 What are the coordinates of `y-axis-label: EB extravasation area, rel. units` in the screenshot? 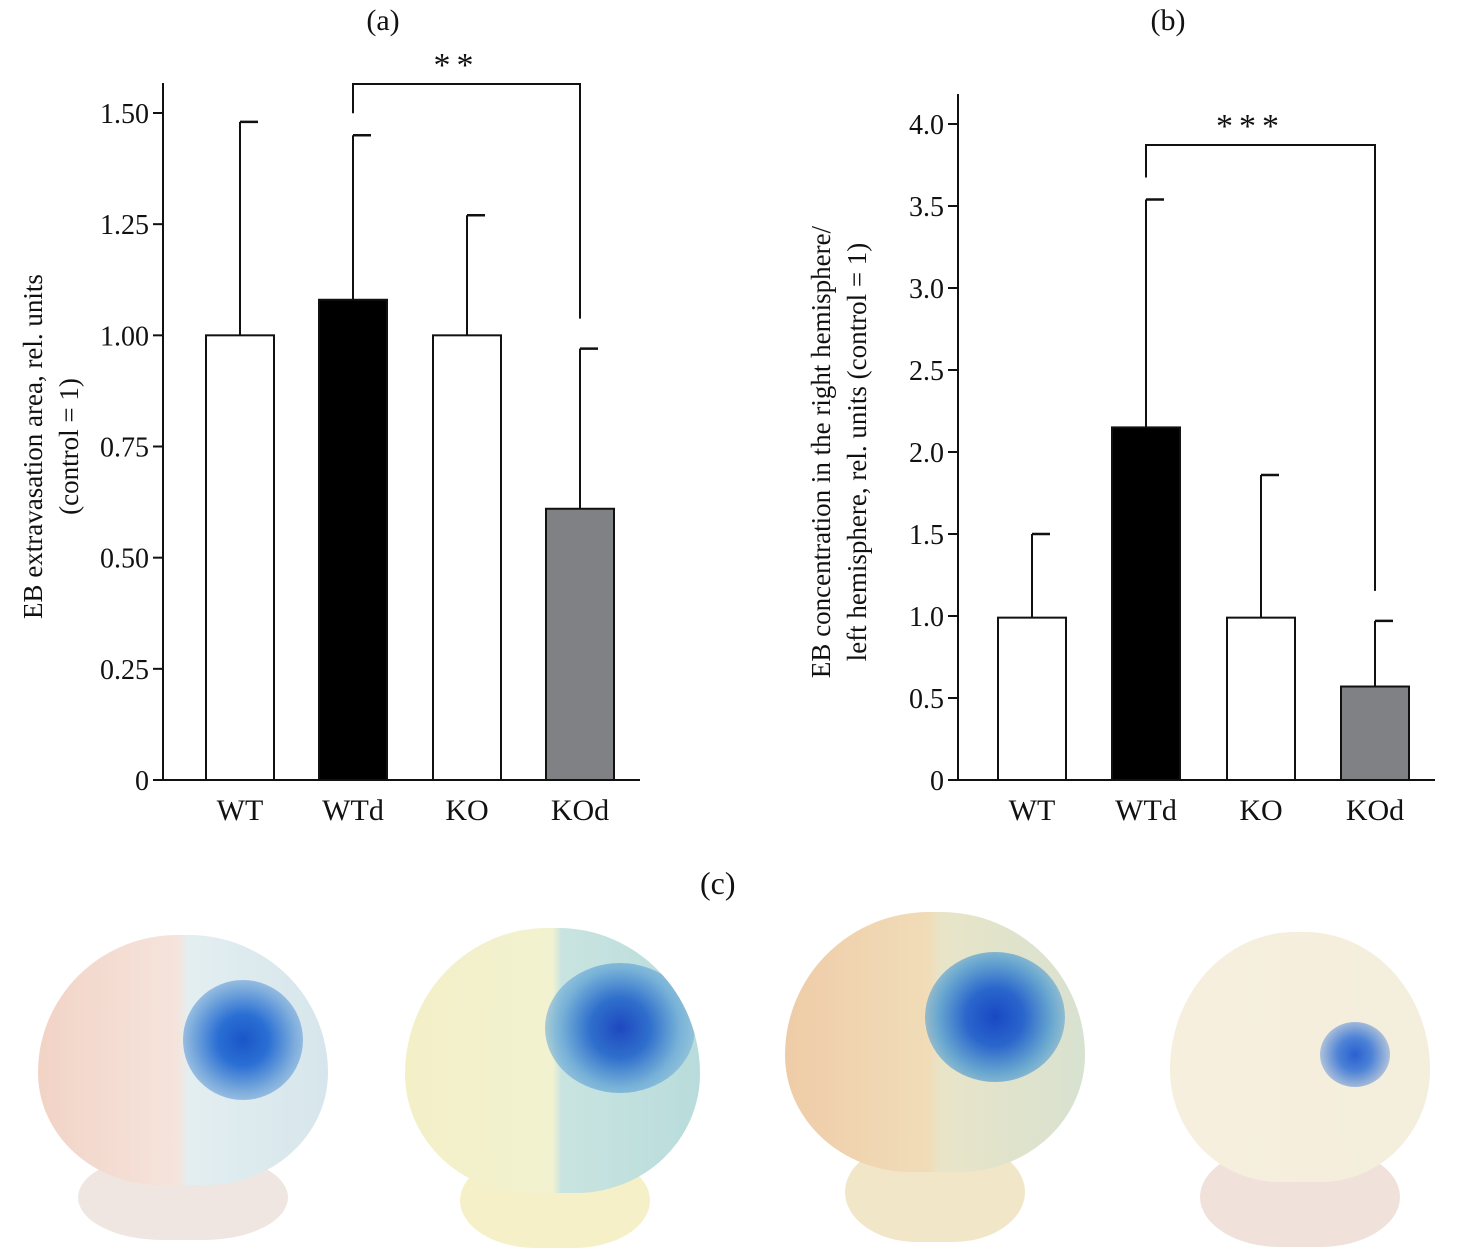 It's located at (33, 446).